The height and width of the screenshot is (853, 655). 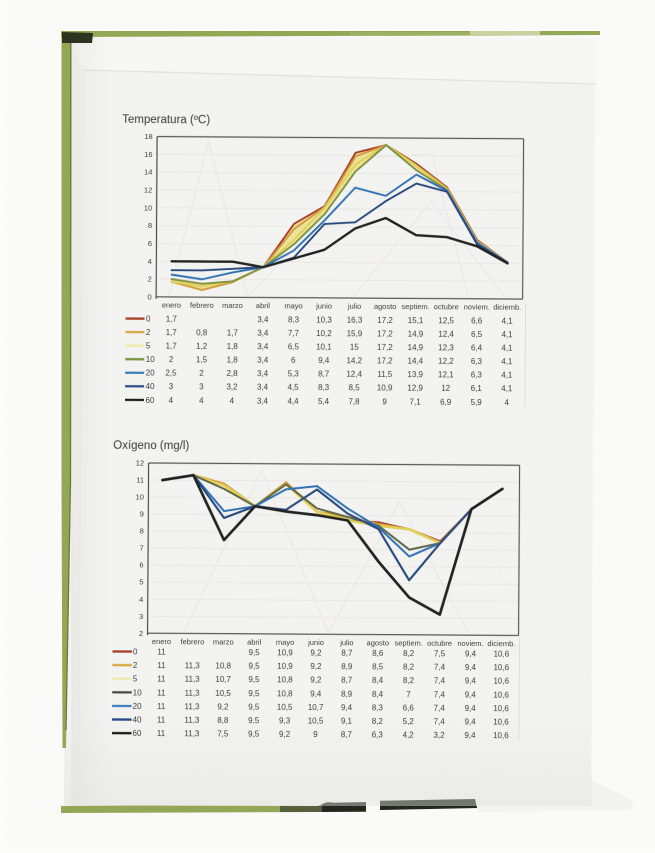 I want to click on svg-text: 16,3, so click(x=355, y=320).